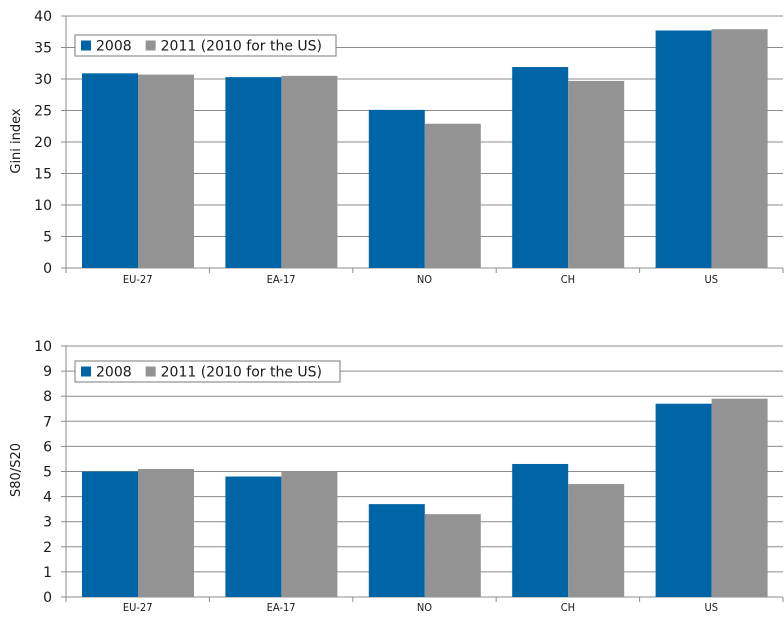 This screenshot has width=784, height=621. Describe the element at coordinates (43, 143) in the screenshot. I see `y-tick-label: 20` at that location.